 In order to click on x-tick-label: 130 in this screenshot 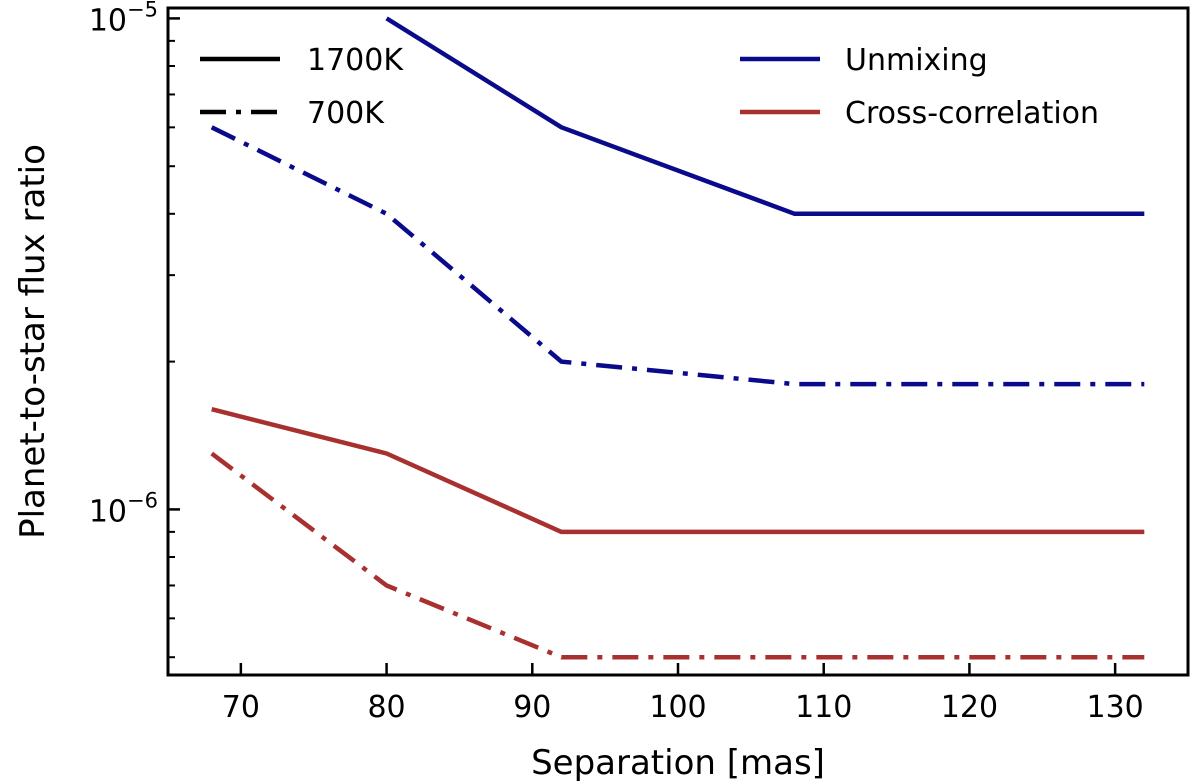, I will do `click(1115, 707)`.